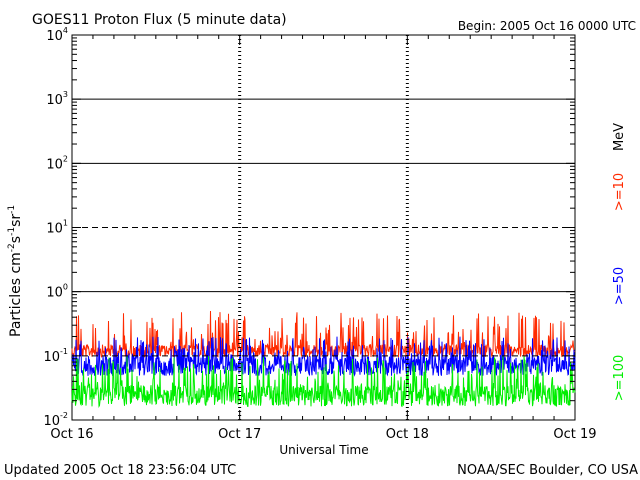  Describe the element at coordinates (159, 20) in the screenshot. I see `chart-title: GOES11 Proton Flux (5 minute data)` at that location.